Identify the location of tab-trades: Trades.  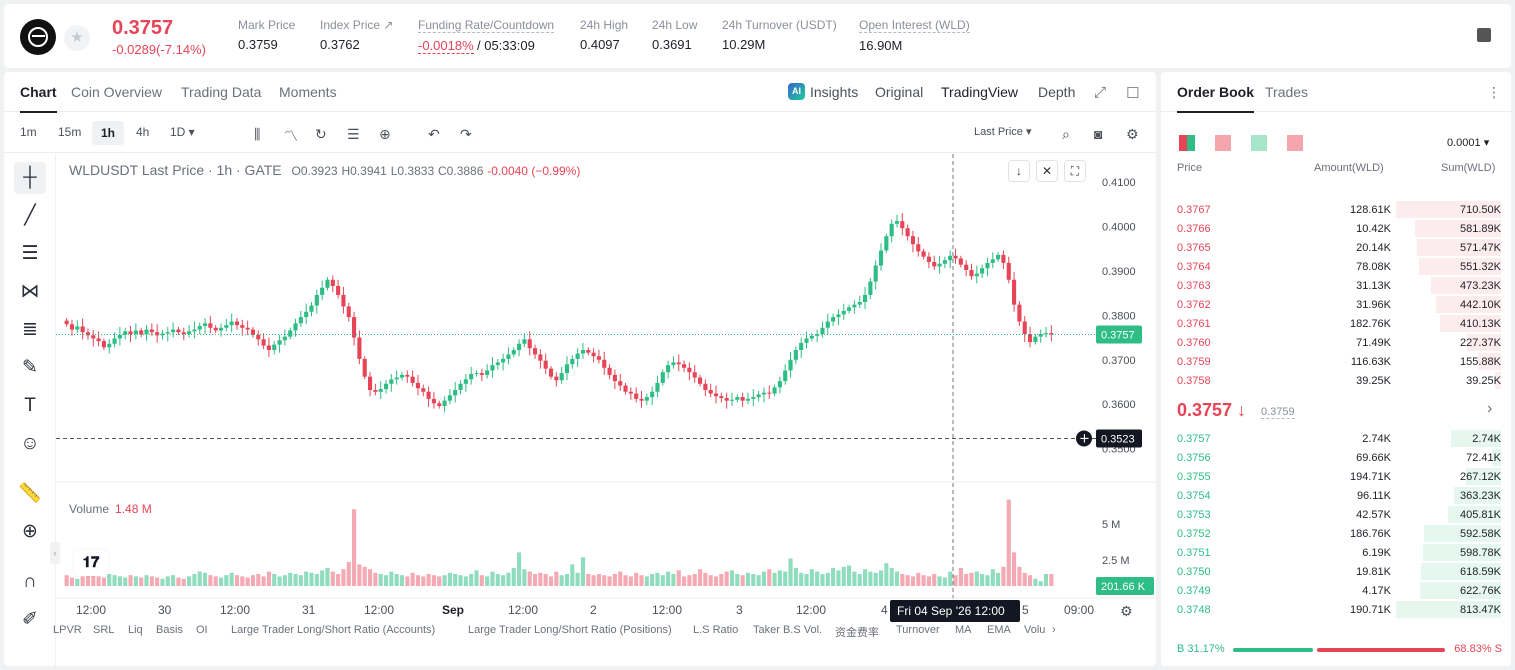
(1287, 92).